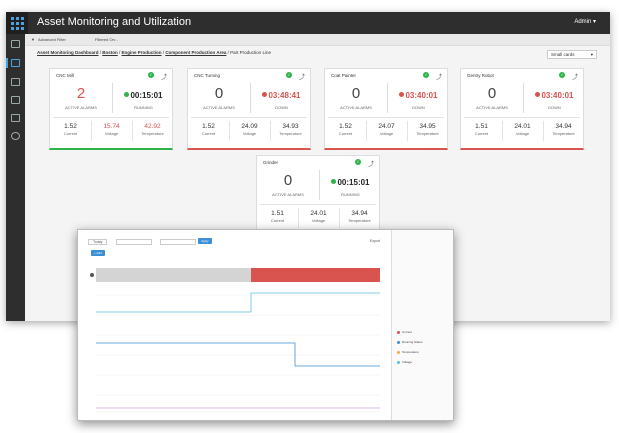 The width and height of the screenshot is (619, 433). What do you see at coordinates (98, 242) in the screenshot?
I see `time-range-select: Today` at bounding box center [98, 242].